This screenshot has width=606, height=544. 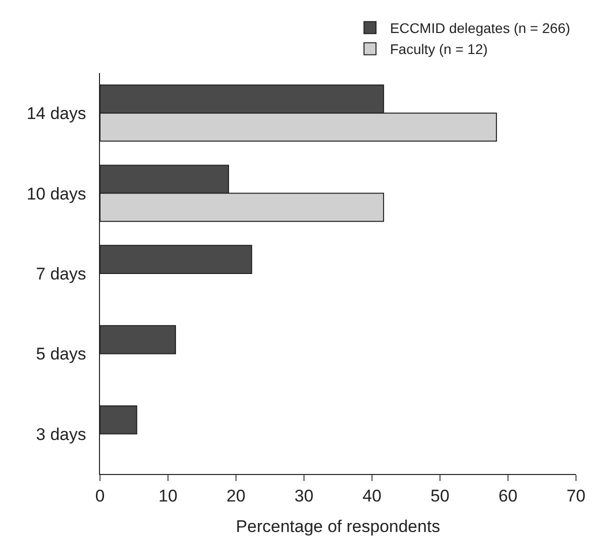 What do you see at coordinates (66, 354) in the screenshot?
I see `y-tick-label: 5 days` at bounding box center [66, 354].